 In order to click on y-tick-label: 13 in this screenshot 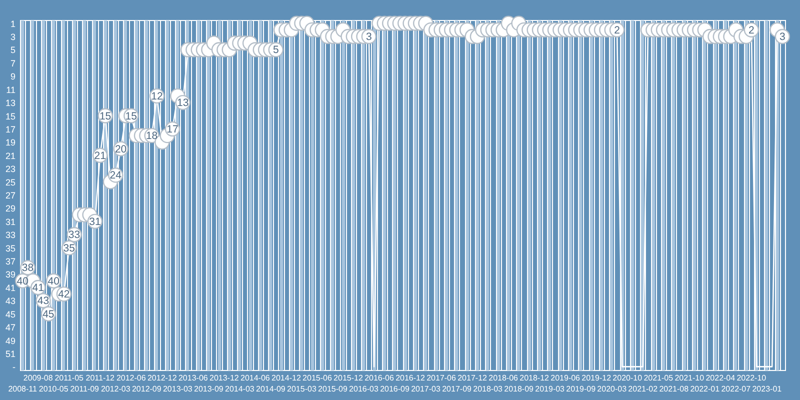, I will do `click(10, 103)`.